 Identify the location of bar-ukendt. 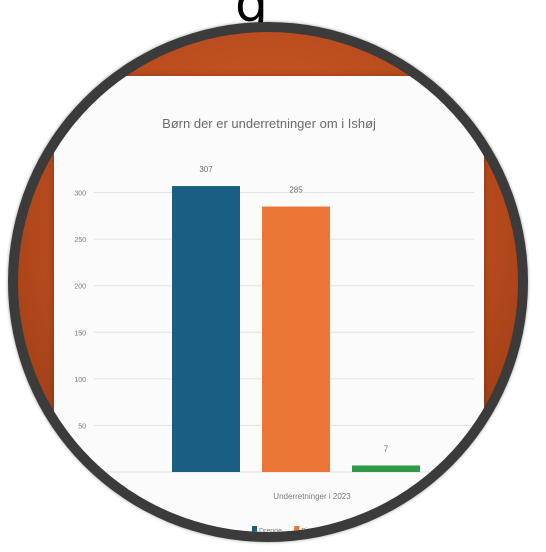
(386, 468).